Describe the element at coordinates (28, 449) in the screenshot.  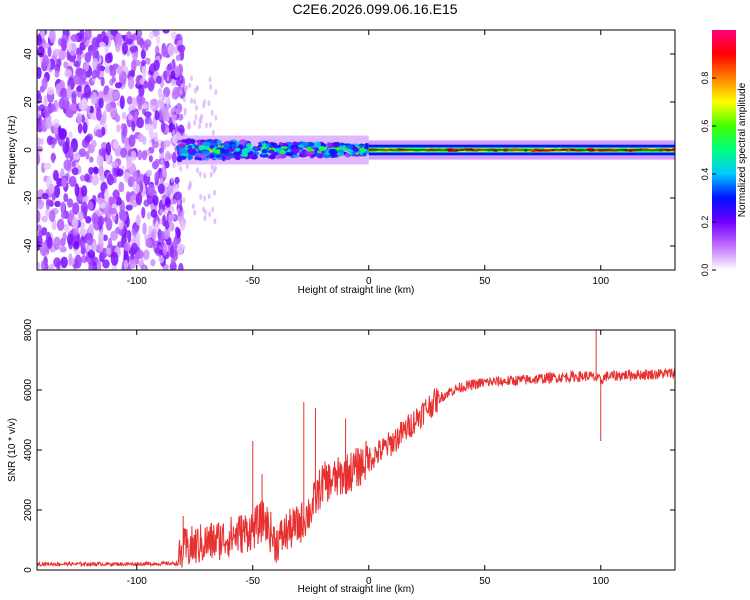
I see `y-tick-label: 4000` at that location.